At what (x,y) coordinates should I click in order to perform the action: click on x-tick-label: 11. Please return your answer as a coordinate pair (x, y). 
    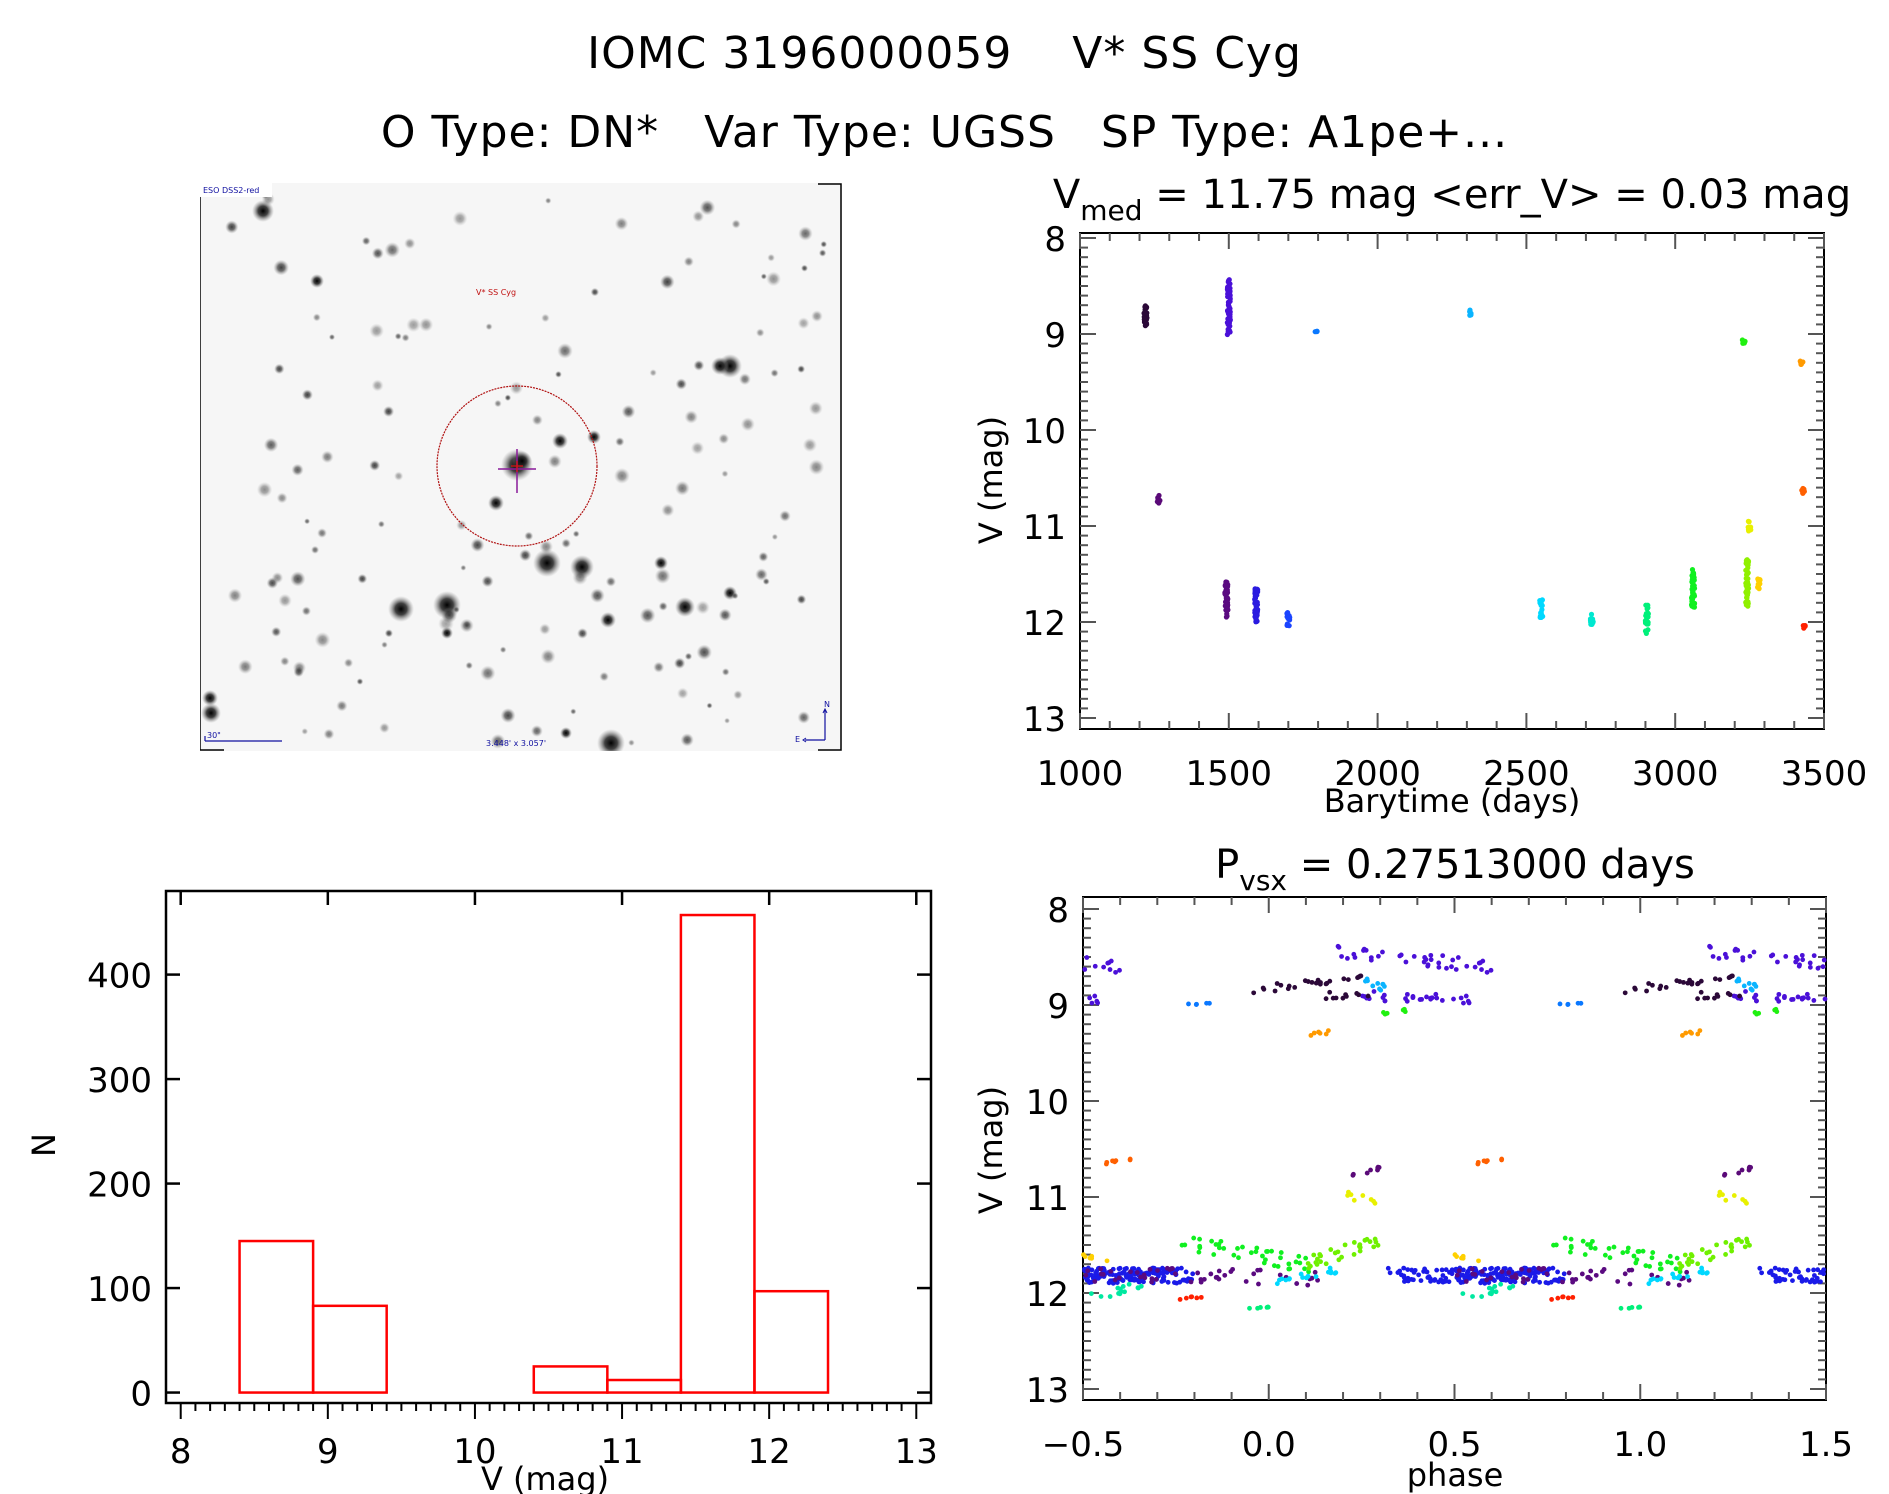
    Looking at the image, I should click on (621, 1452).